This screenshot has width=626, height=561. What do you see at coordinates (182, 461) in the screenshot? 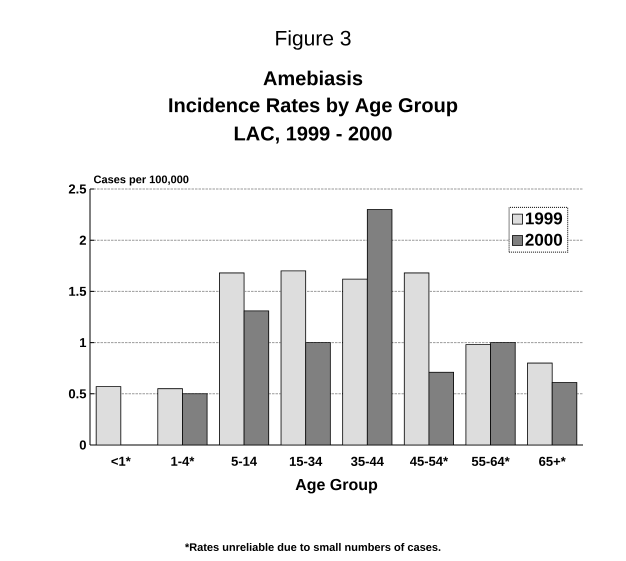
I see `x-tick-label: 1-4*` at bounding box center [182, 461].